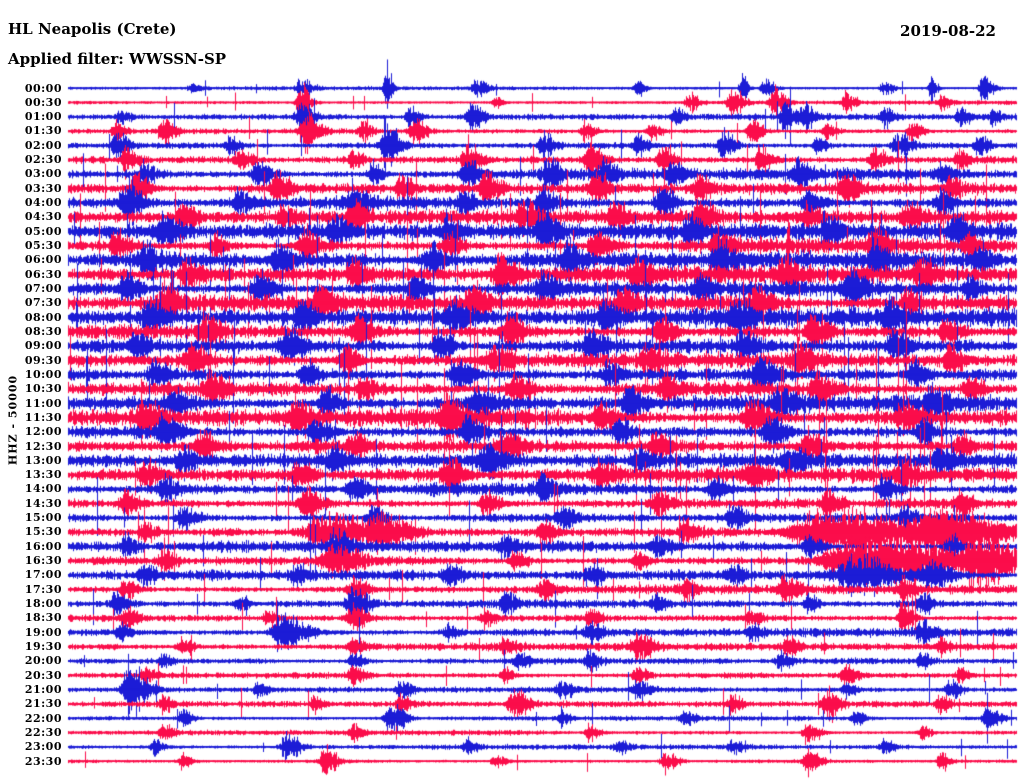 The image size is (1024, 780). Describe the element at coordinates (43, 188) in the screenshot. I see `time-label: 03:30` at that location.